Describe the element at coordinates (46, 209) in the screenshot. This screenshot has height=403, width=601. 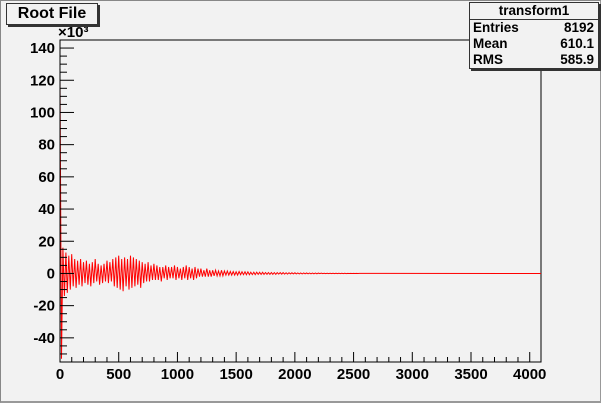
I see `y-tick-label: 40` at that location.